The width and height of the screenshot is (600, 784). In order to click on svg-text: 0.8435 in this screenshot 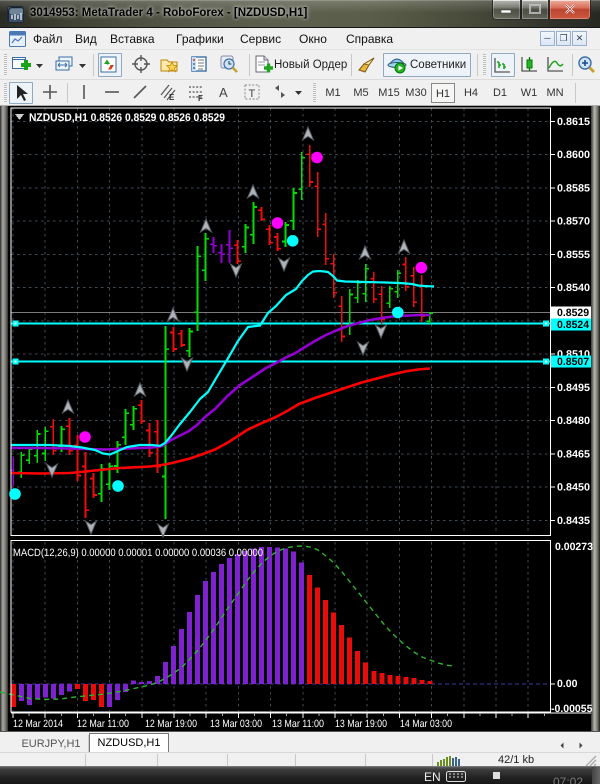, I will do `click(573, 521)`.